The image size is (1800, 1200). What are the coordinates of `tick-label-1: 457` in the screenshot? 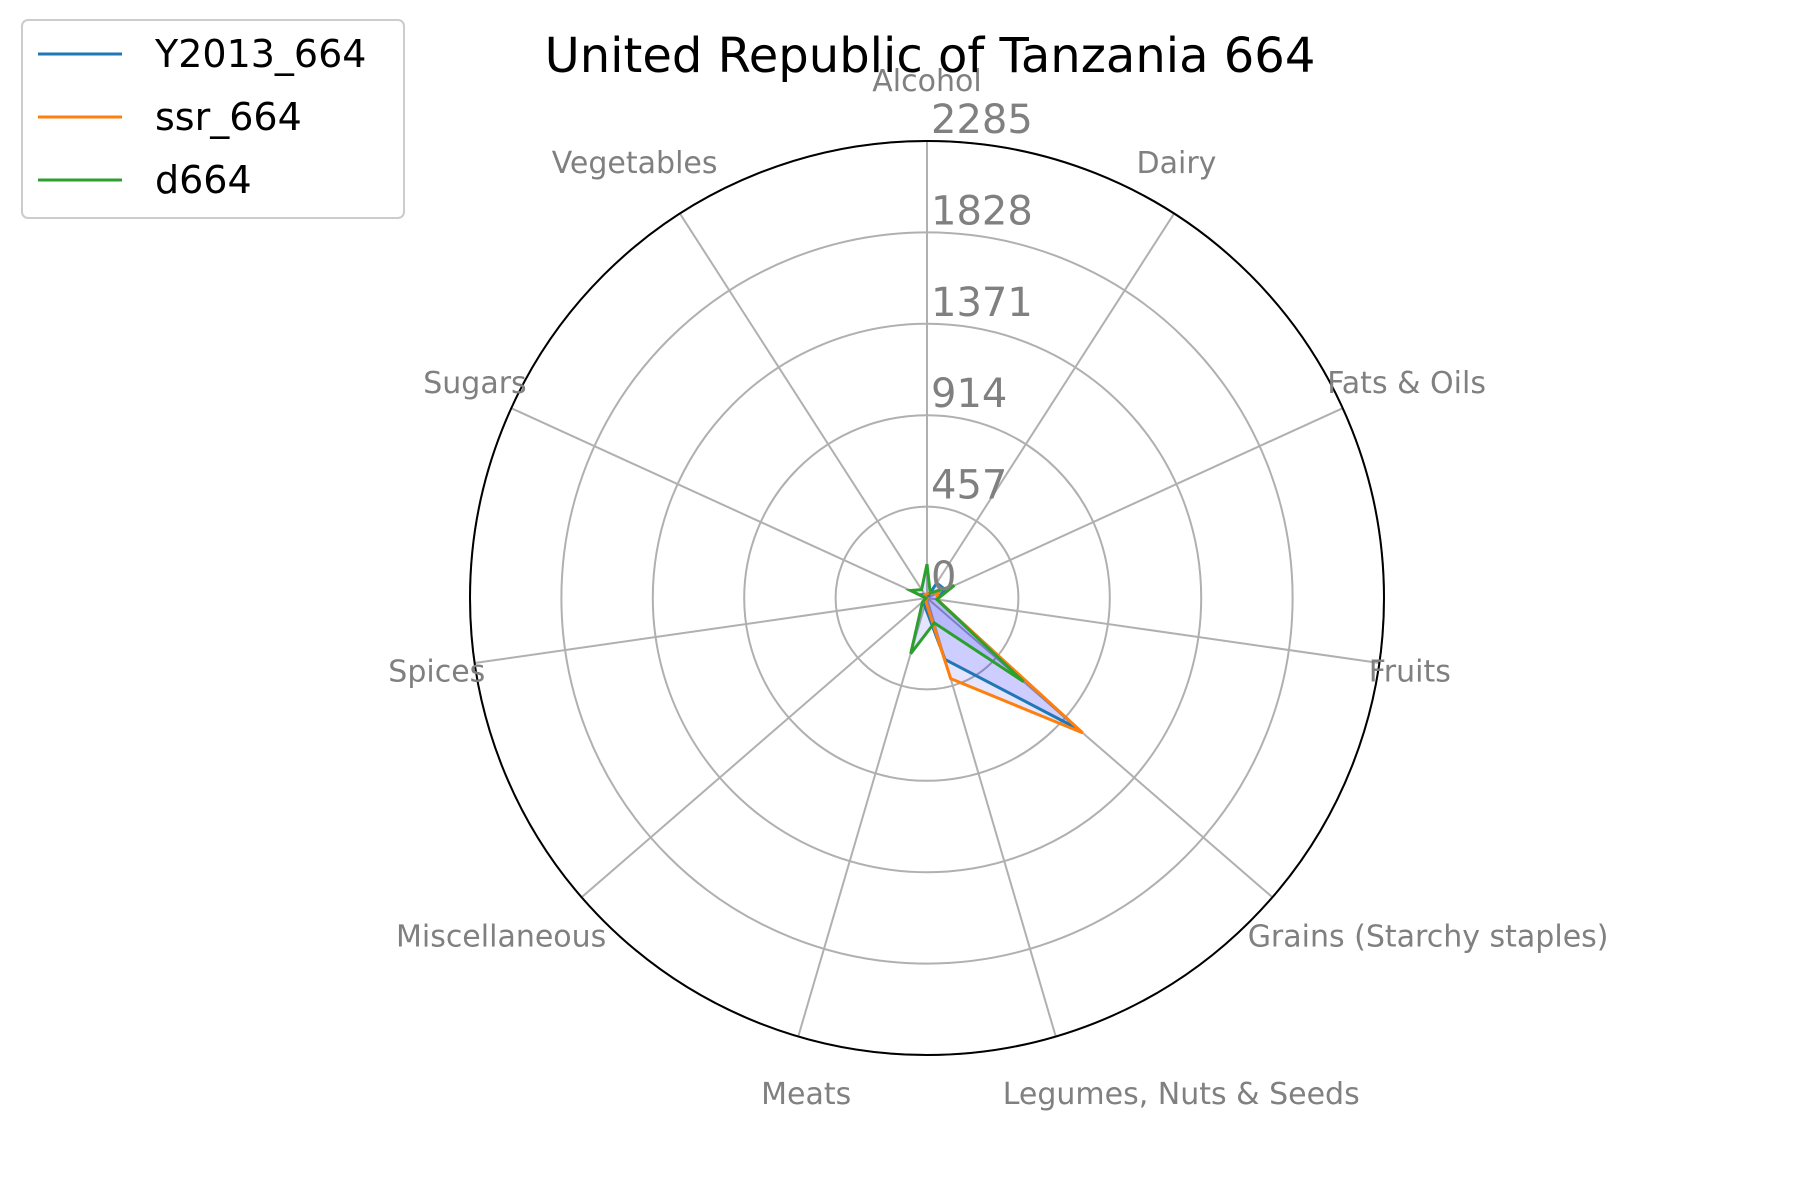 It's located at (969, 486).